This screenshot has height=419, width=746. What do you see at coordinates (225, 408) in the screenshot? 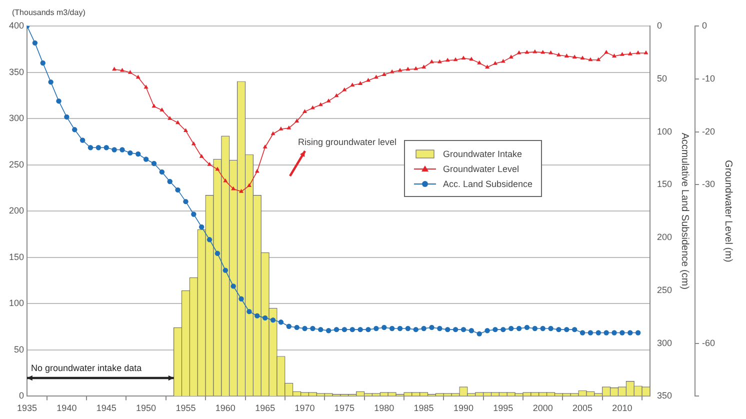
I see `x-tick-label: 1960` at bounding box center [225, 408].